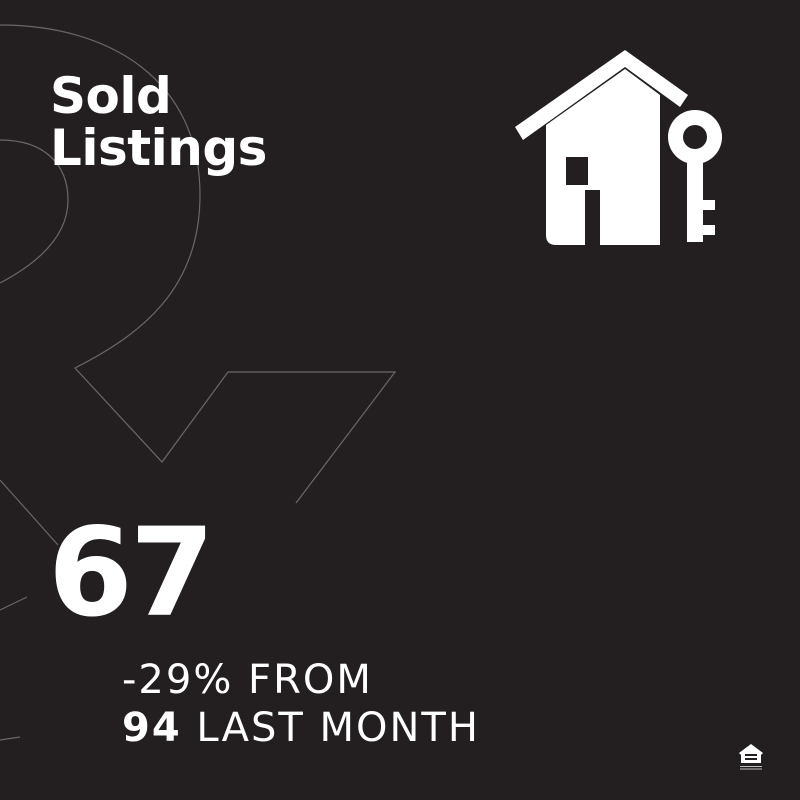  I want to click on house-with-key-icon, so click(618, 147).